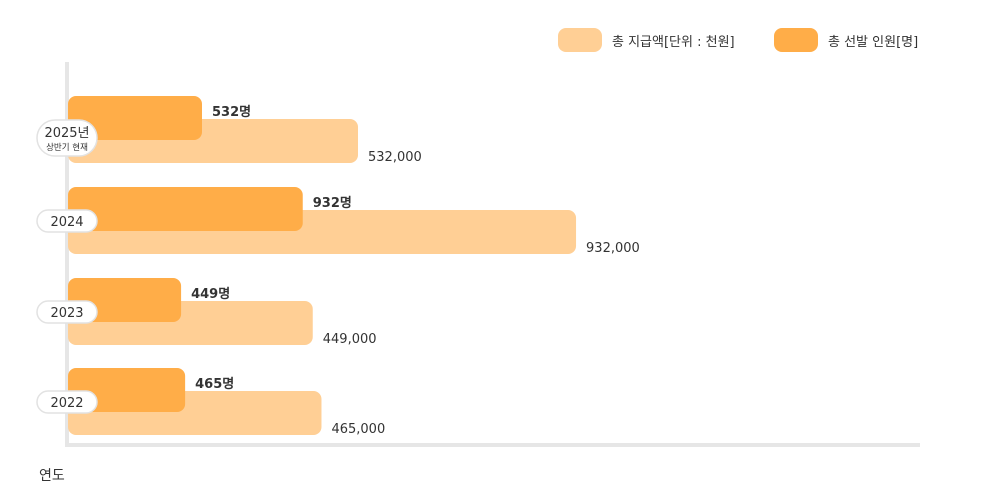 This screenshot has height=502, width=985. I want to click on amount-data-label: 465,000, so click(358, 429).